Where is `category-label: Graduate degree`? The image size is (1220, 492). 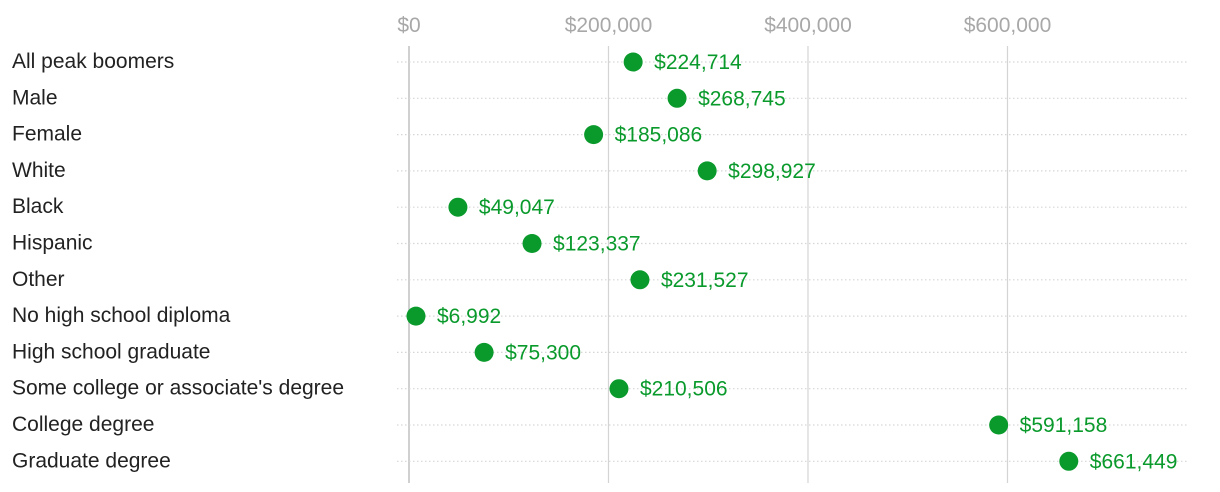 category-label: Graduate degree is located at coordinates (91, 460).